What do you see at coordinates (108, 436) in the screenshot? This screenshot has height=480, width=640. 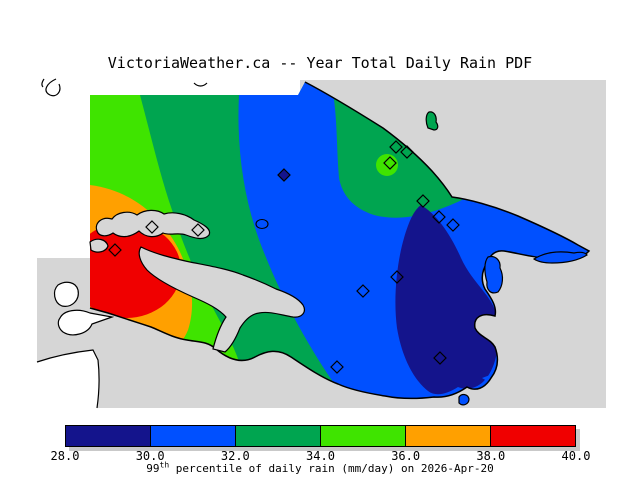 I see `colorbar-segment-28.0-30.0` at bounding box center [108, 436].